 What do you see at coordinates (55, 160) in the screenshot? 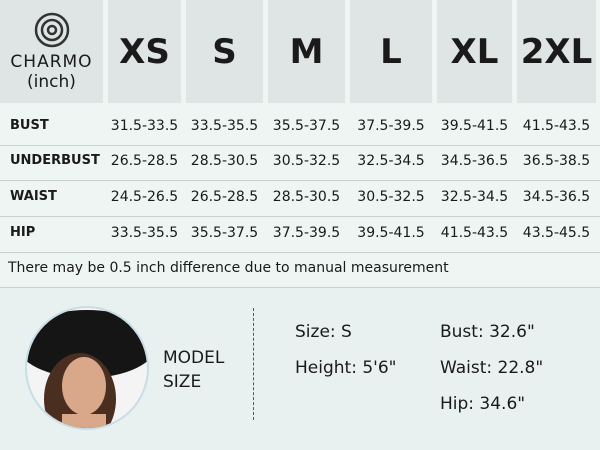
I see `row-label: UNDERBUST` at bounding box center [55, 160].